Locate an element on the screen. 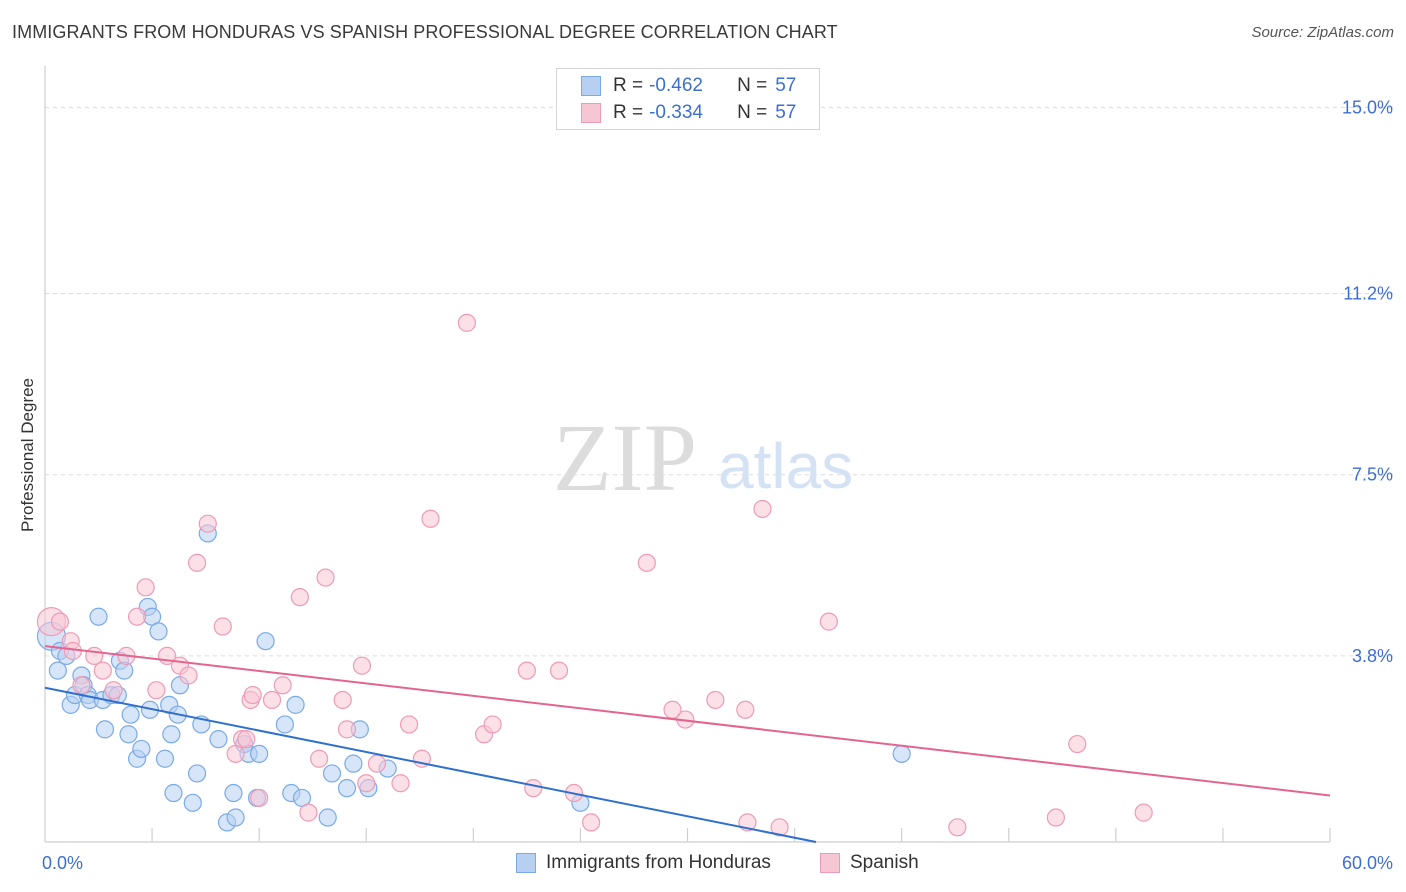 The height and width of the screenshot is (892, 1406). r-value: -0.462 is located at coordinates (676, 85).